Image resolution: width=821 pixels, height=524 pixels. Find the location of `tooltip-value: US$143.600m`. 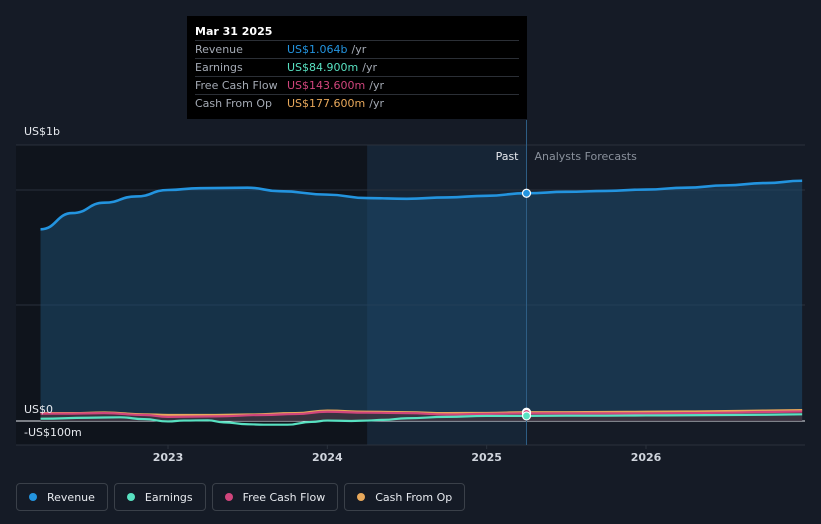

tooltip-value: US$143.600m is located at coordinates (326, 85).